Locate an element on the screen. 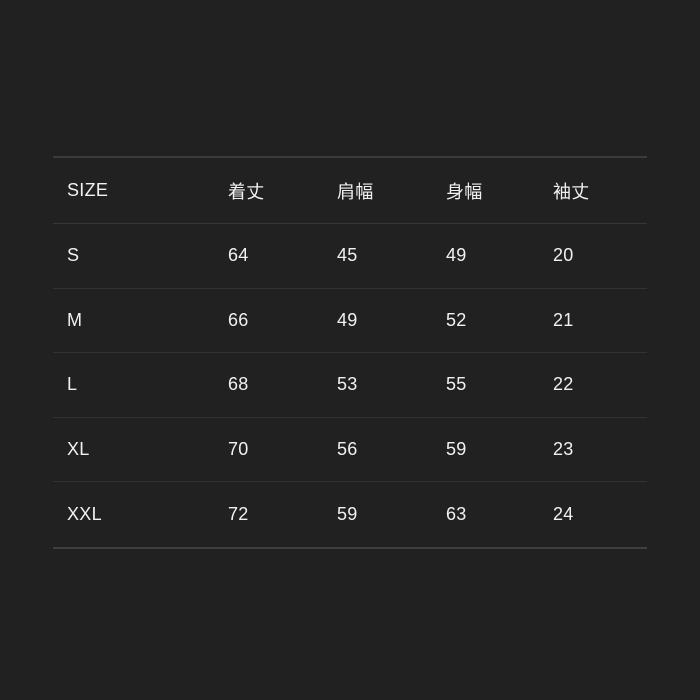 This screenshot has width=700, height=700. value-cell: 63 is located at coordinates (456, 513).